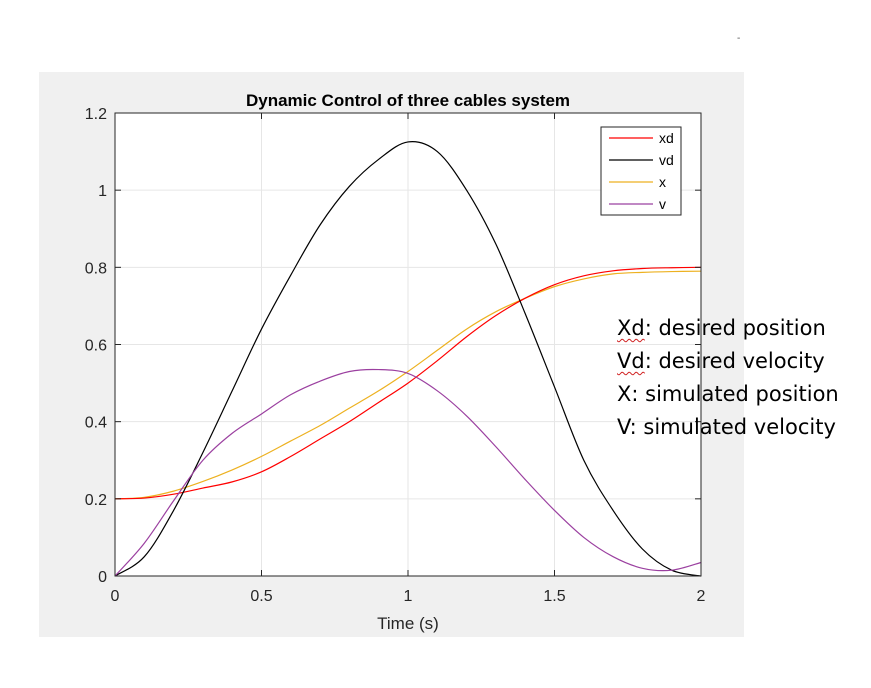 The height and width of the screenshot is (688, 871). What do you see at coordinates (96, 423) in the screenshot?
I see `y-tick-label-2: 0.4` at bounding box center [96, 423].